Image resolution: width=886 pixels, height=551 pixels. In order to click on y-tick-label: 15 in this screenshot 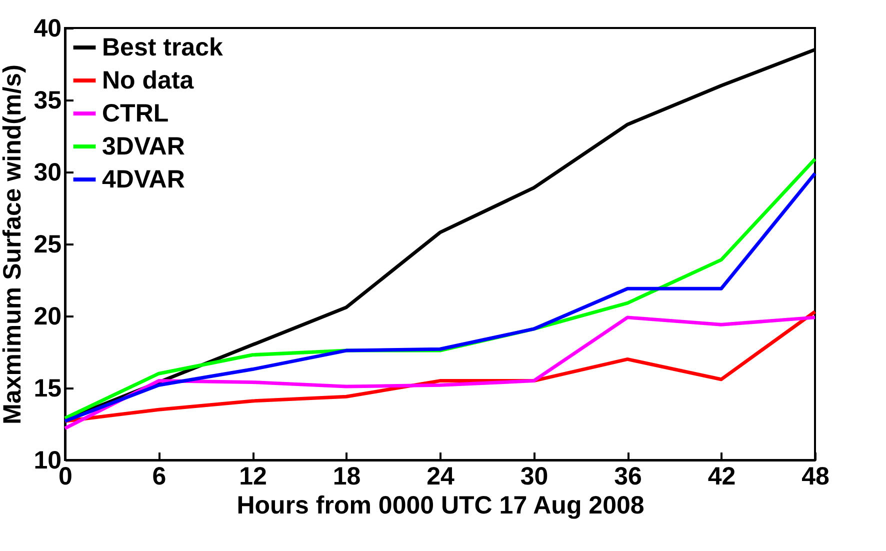, I will do `click(48, 388)`.